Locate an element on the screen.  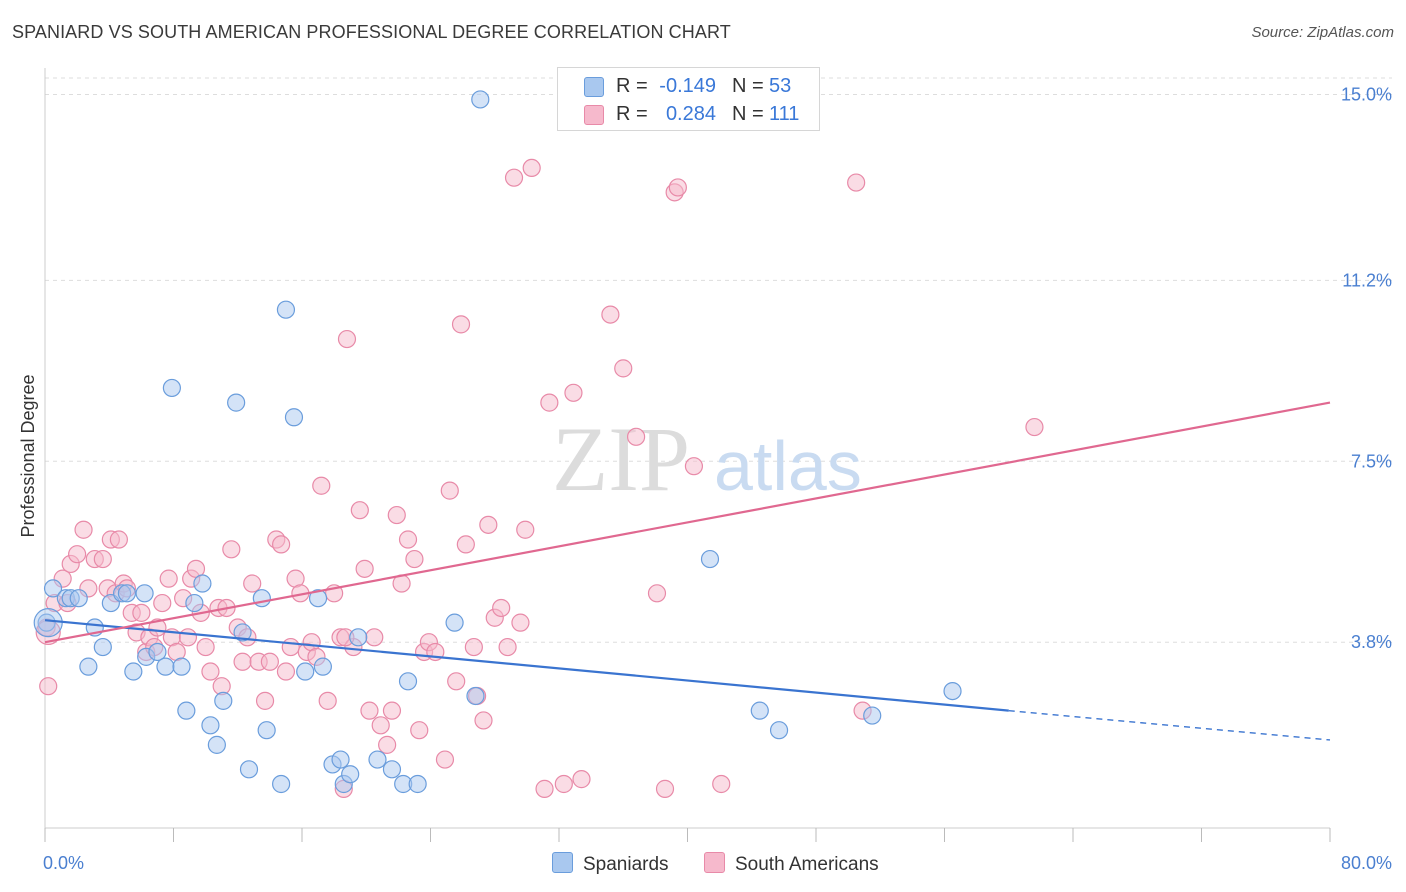
legend-swatch-south-americans is located at coordinates (594, 115).